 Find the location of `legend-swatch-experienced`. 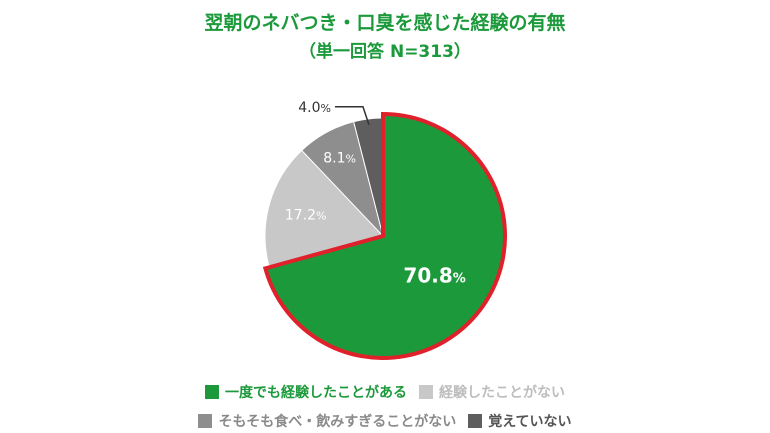

legend-swatch-experienced is located at coordinates (212, 392).